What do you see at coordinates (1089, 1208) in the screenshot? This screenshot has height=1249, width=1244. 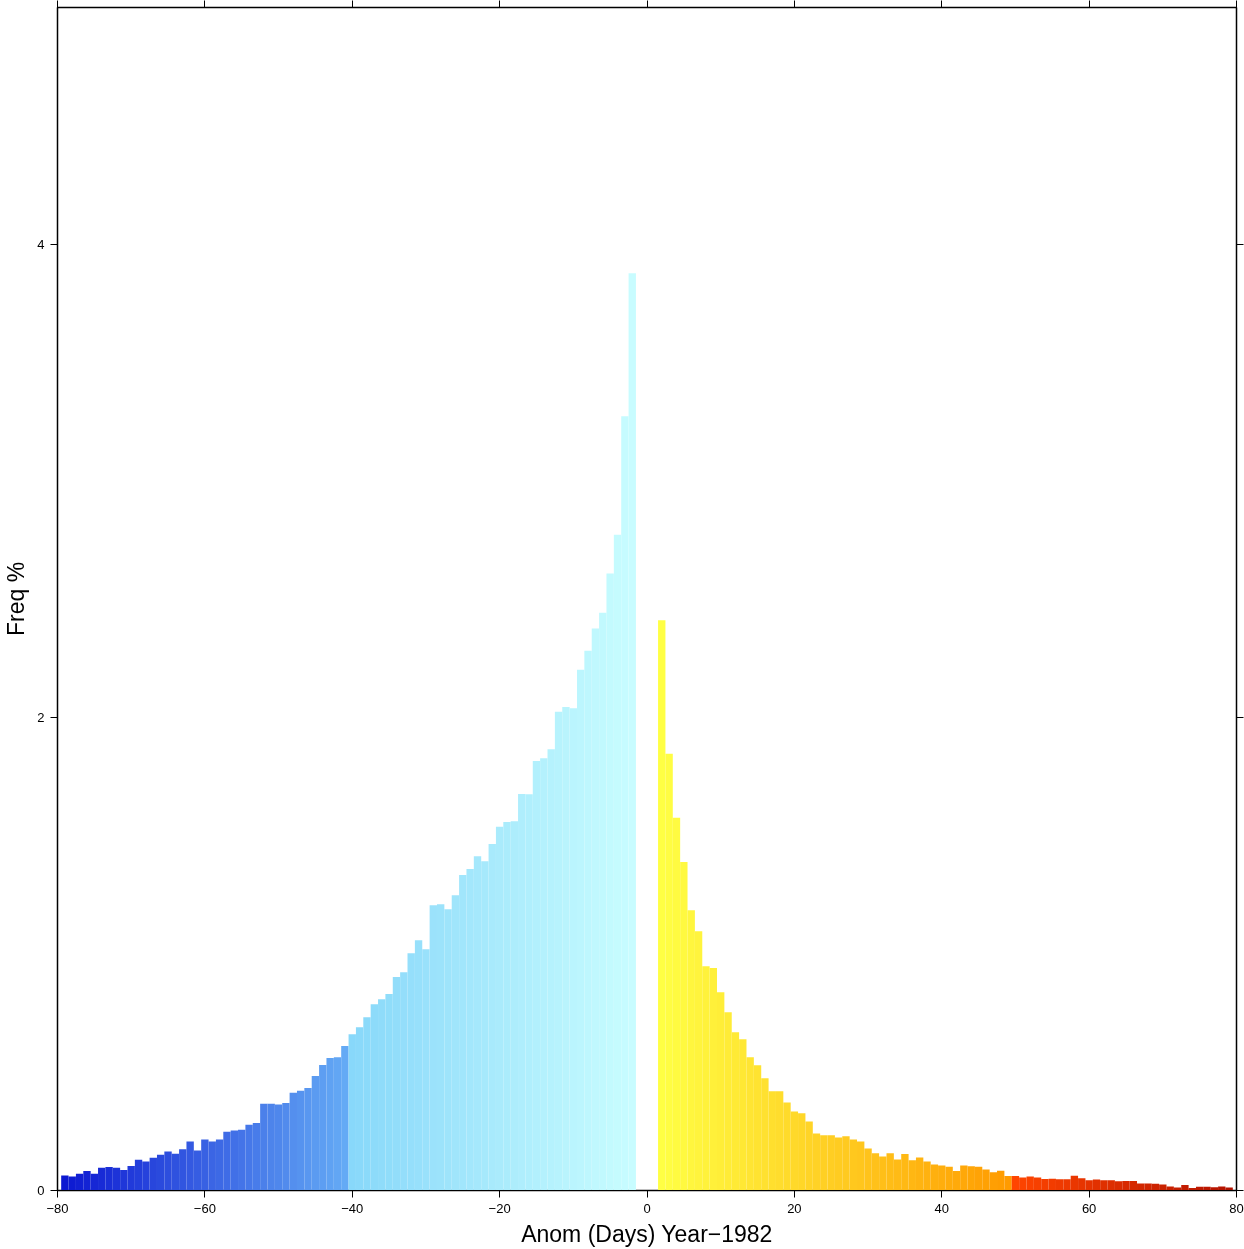 I see `x-tick-label: 60` at bounding box center [1089, 1208].